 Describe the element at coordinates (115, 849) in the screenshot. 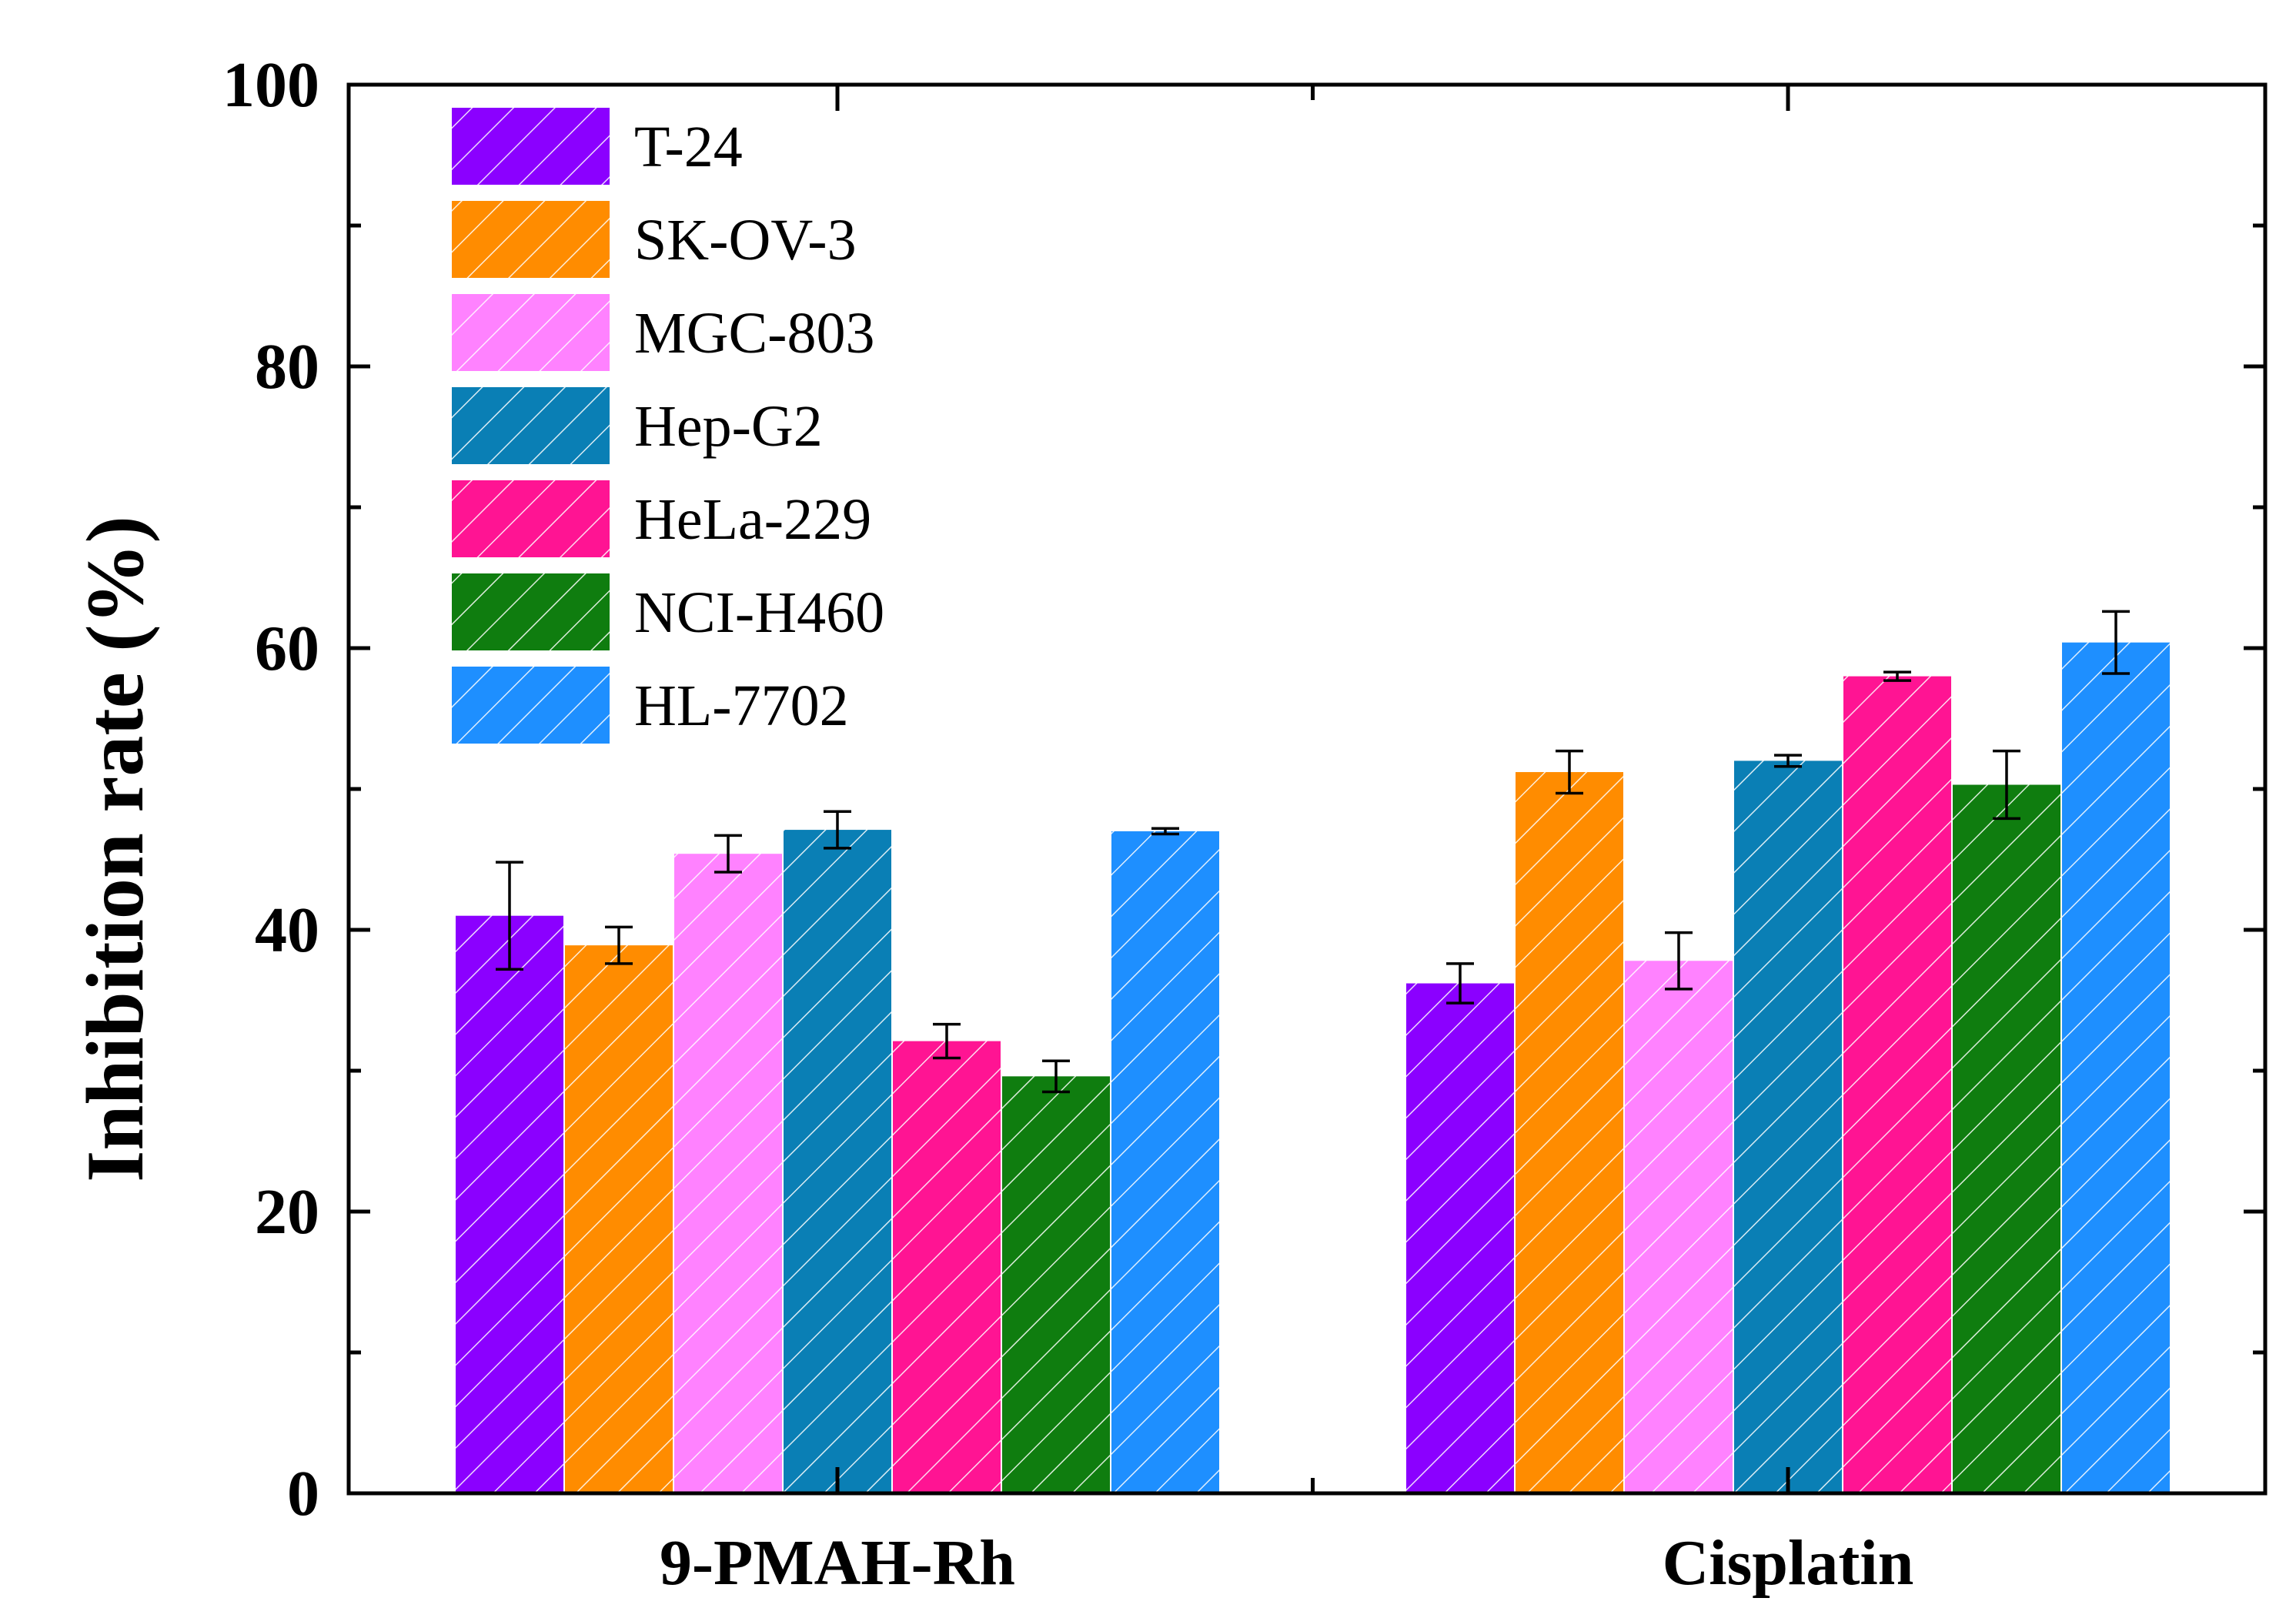

I see `y-axis-title: Inhibition rate (%)` at that location.